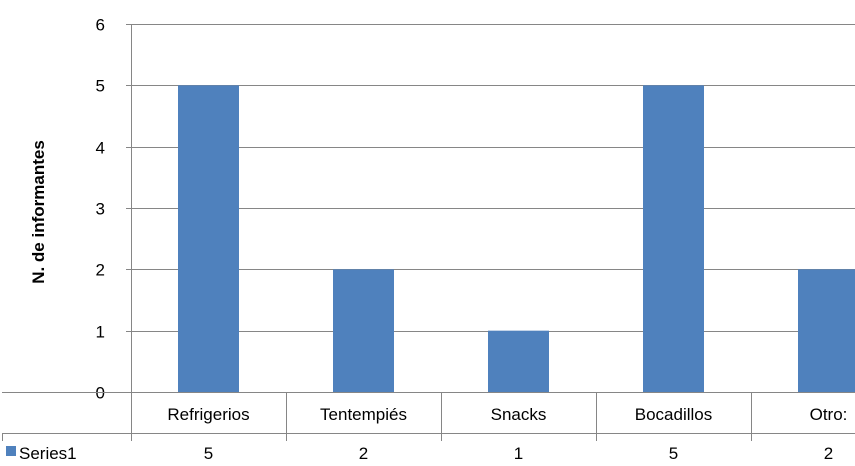 The image size is (855, 466). What do you see at coordinates (829, 414) in the screenshot?
I see `category-label: Otro:` at bounding box center [829, 414].